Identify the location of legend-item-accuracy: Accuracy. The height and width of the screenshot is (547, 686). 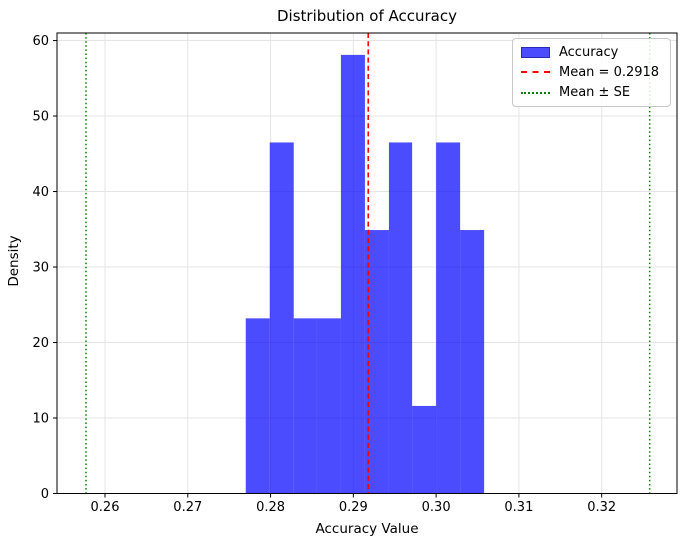
(591, 52).